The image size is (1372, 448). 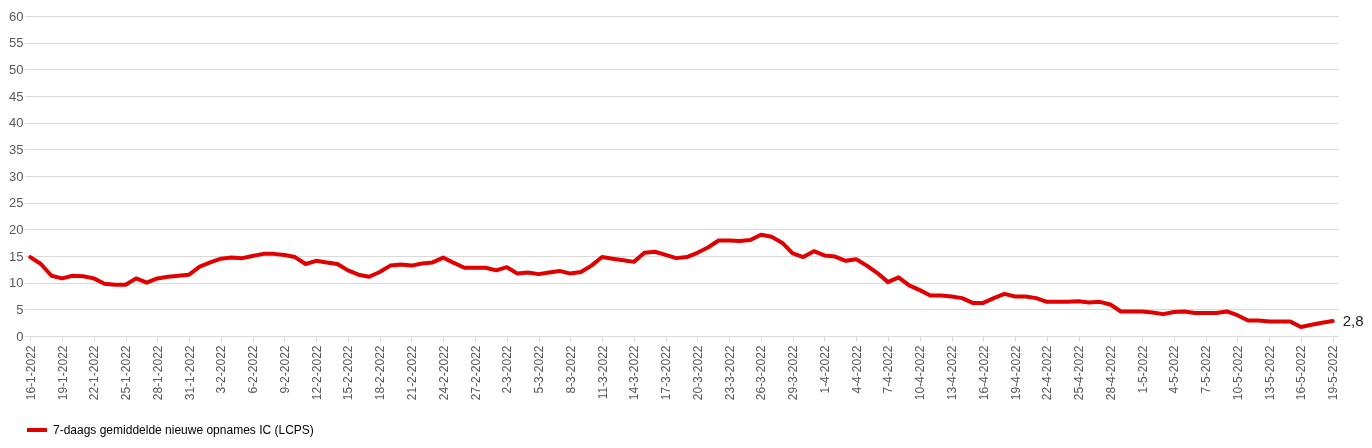 I want to click on x-tick-label: 7-5-2022, so click(x=1206, y=369).